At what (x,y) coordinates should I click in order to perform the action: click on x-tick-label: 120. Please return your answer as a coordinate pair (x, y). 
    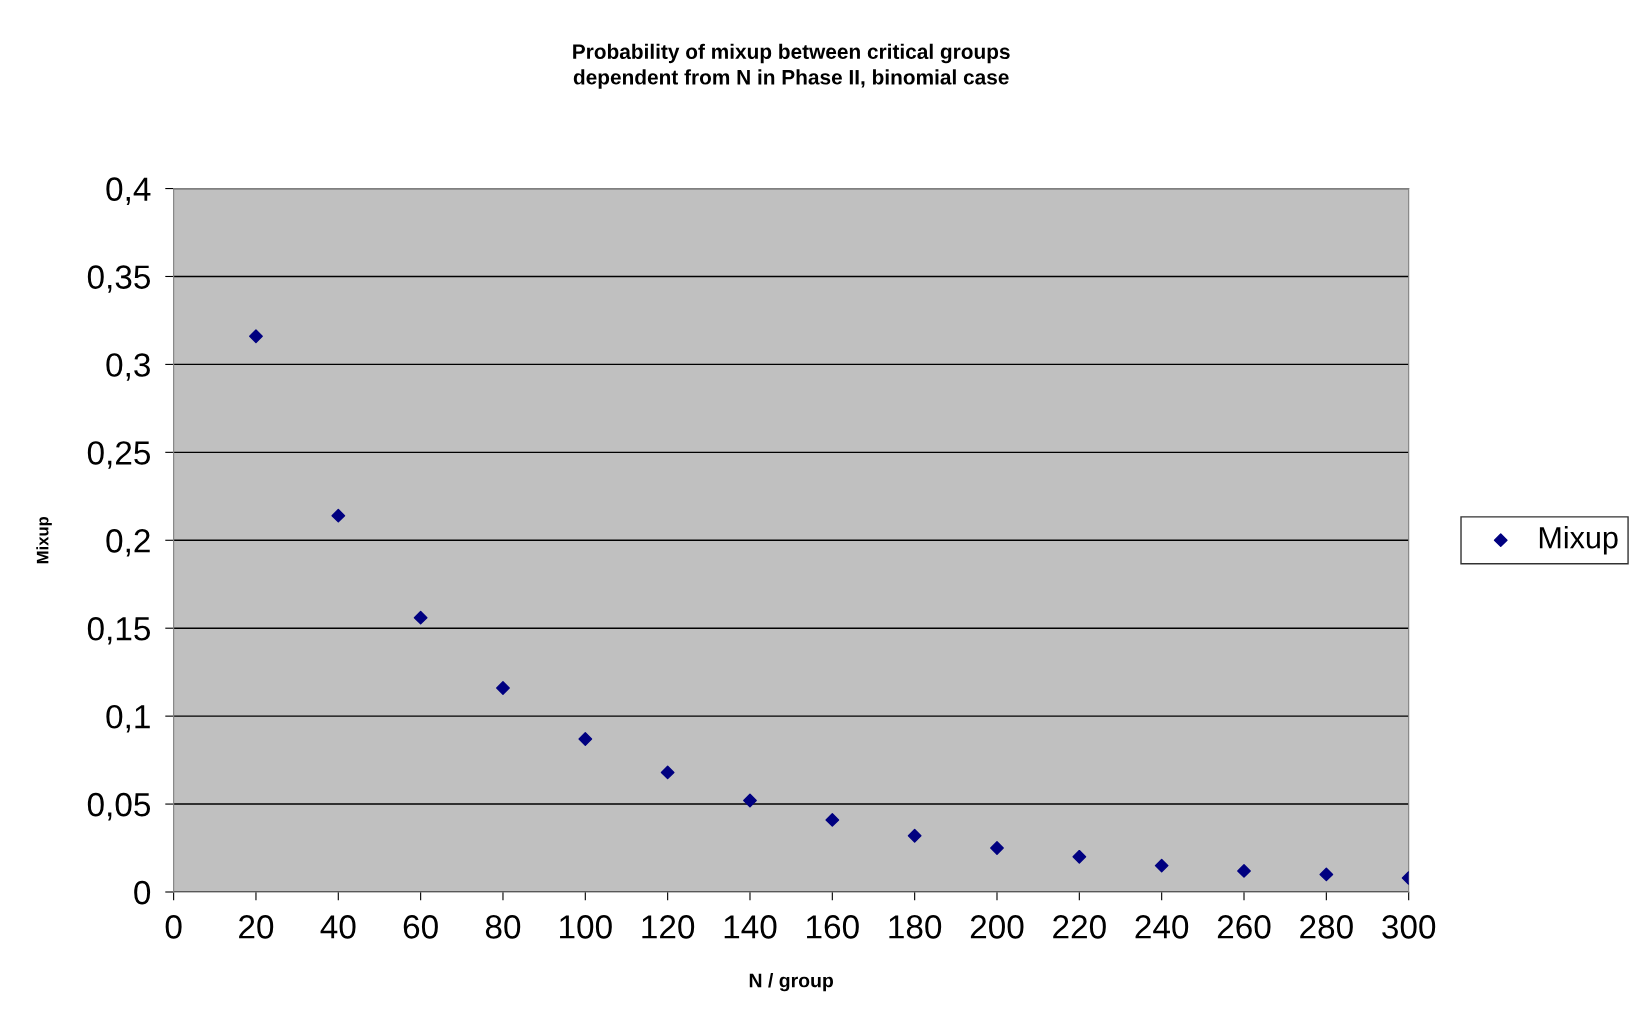
    Looking at the image, I should click on (668, 927).